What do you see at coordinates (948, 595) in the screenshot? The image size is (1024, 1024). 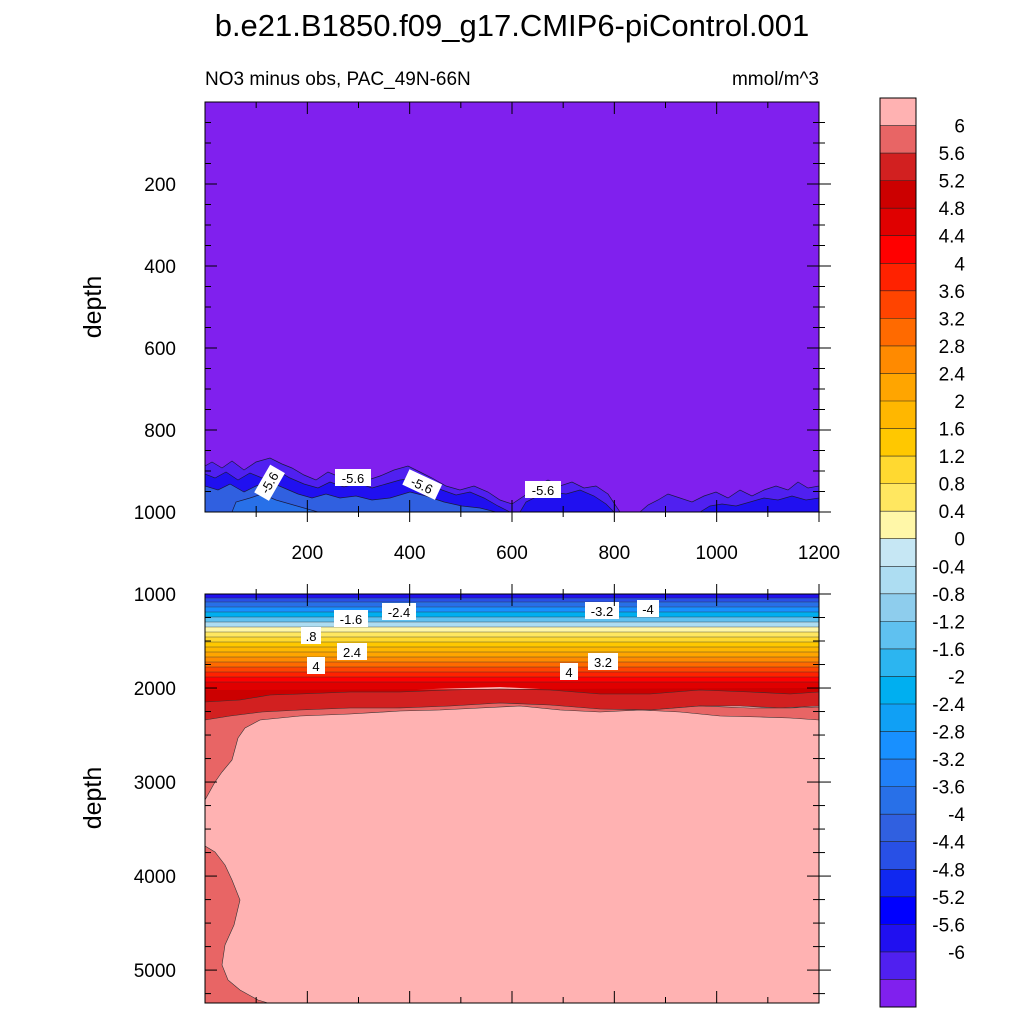 I see `colorbar-label: -0.8` at bounding box center [948, 595].